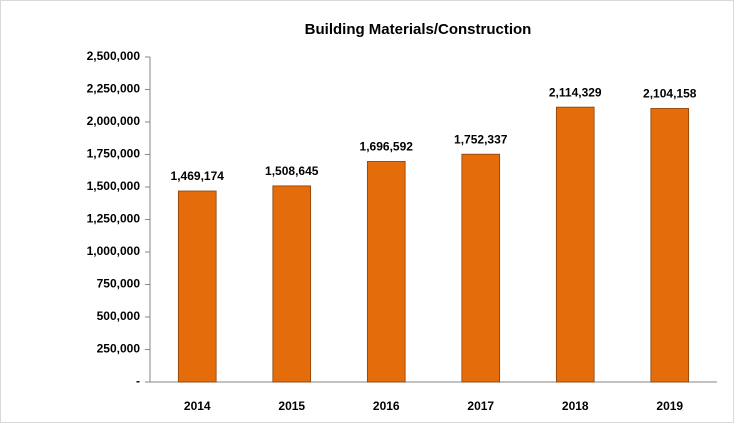 The height and width of the screenshot is (423, 734). What do you see at coordinates (114, 186) in the screenshot?
I see `y-tick-label: 1,500,000` at bounding box center [114, 186].